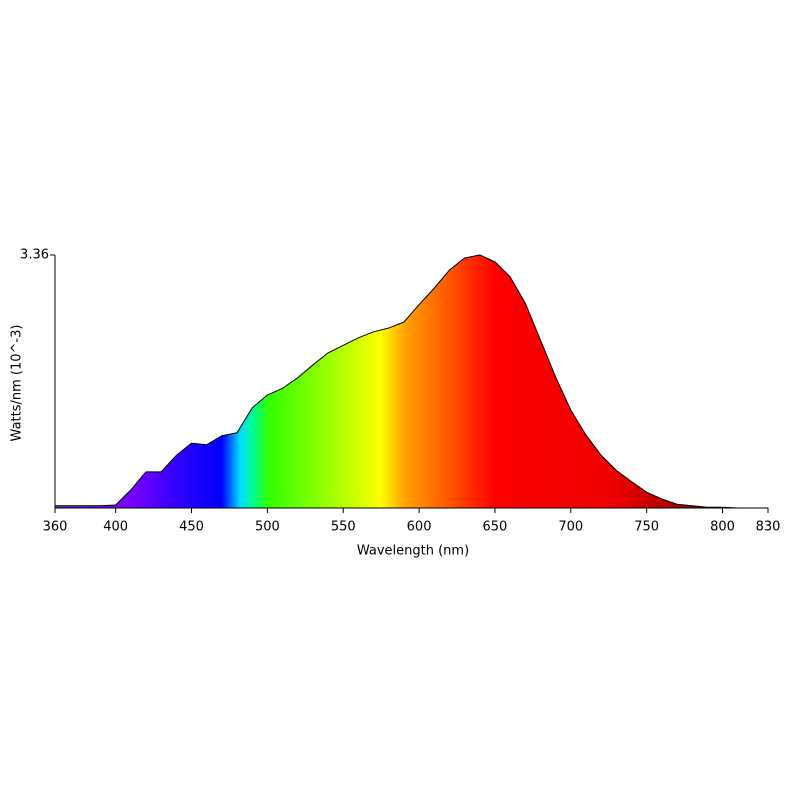 Image resolution: width=800 pixels, height=800 pixels. Describe the element at coordinates (419, 527) in the screenshot. I see `x-tick-label: 600` at that location.